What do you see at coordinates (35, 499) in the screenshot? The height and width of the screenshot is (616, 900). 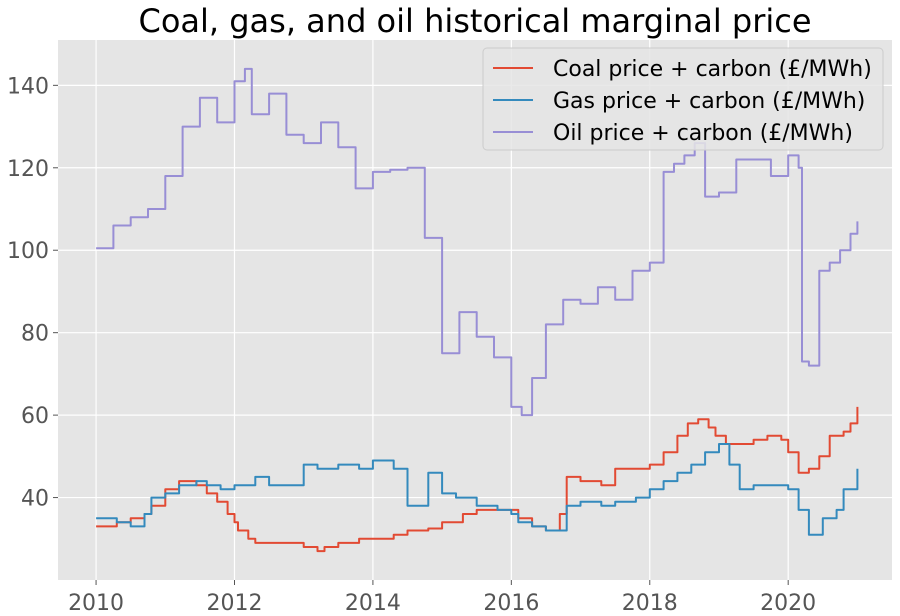 I see `y-tick-label: 40` at bounding box center [35, 499].